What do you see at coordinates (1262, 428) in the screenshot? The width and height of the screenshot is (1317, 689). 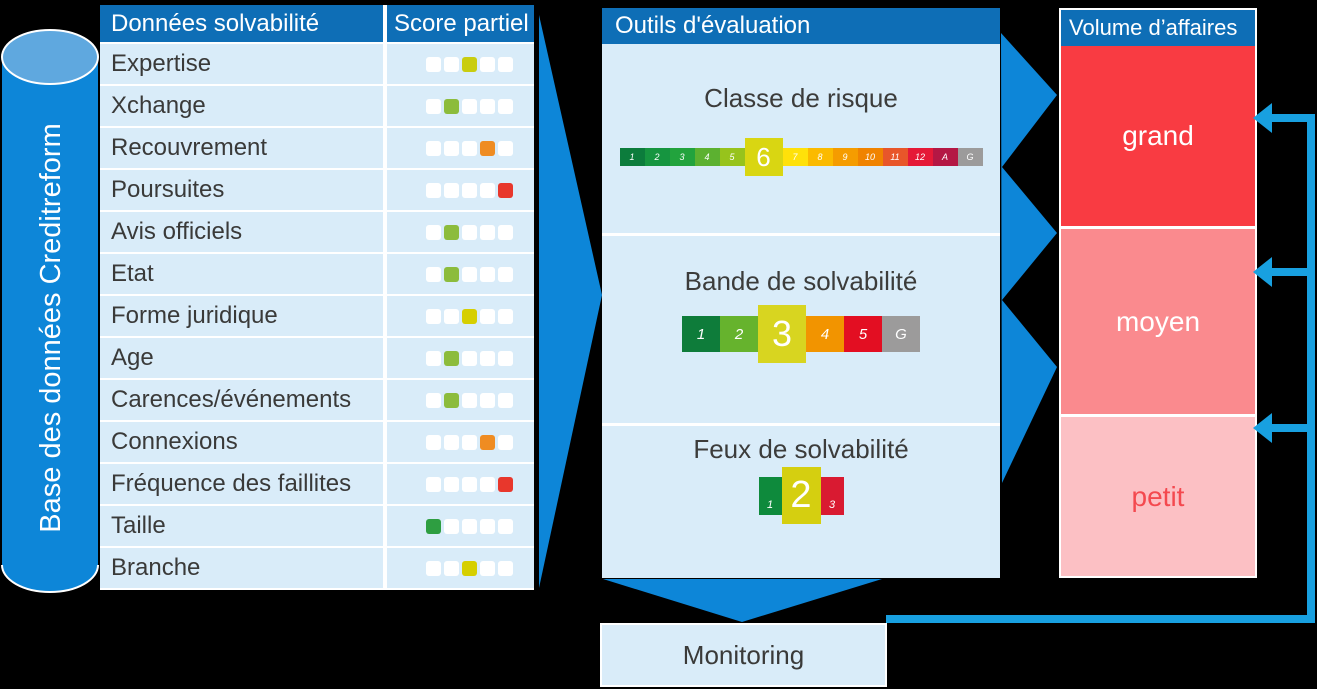 I see `left-arrowhead-petit` at bounding box center [1262, 428].